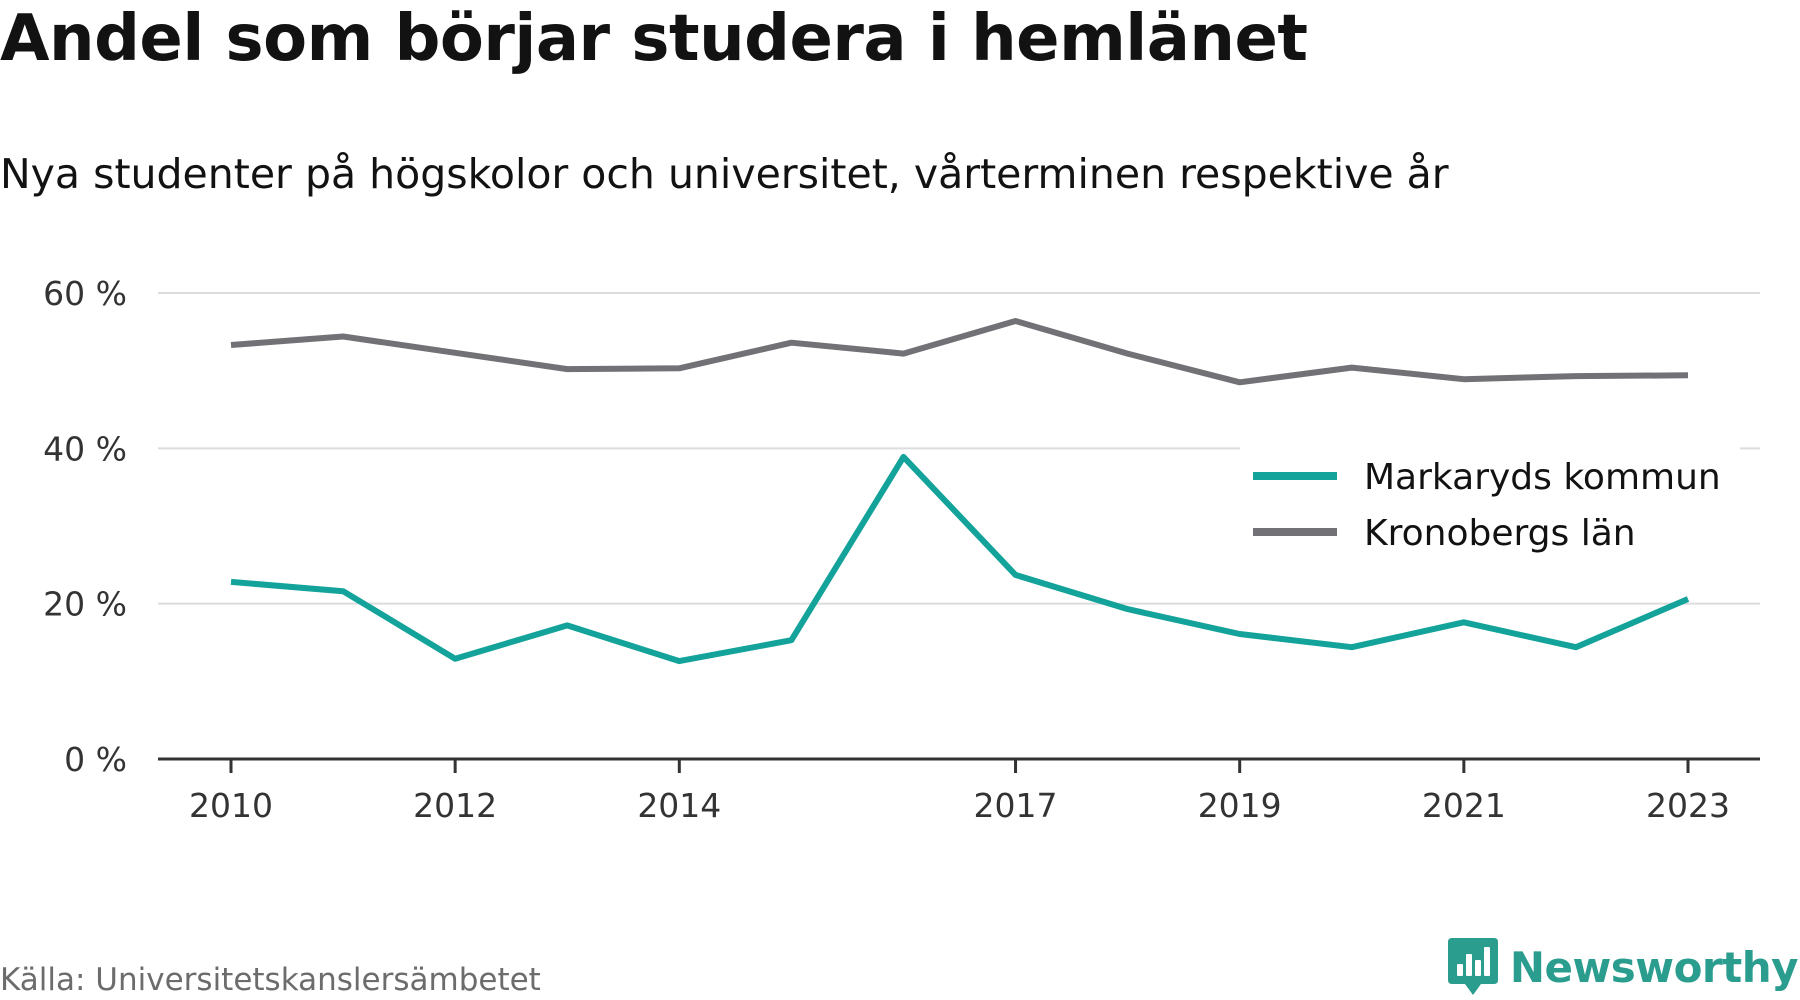  Describe the element at coordinates (1688, 805) in the screenshot. I see `x-tick-label: 2023` at that location.